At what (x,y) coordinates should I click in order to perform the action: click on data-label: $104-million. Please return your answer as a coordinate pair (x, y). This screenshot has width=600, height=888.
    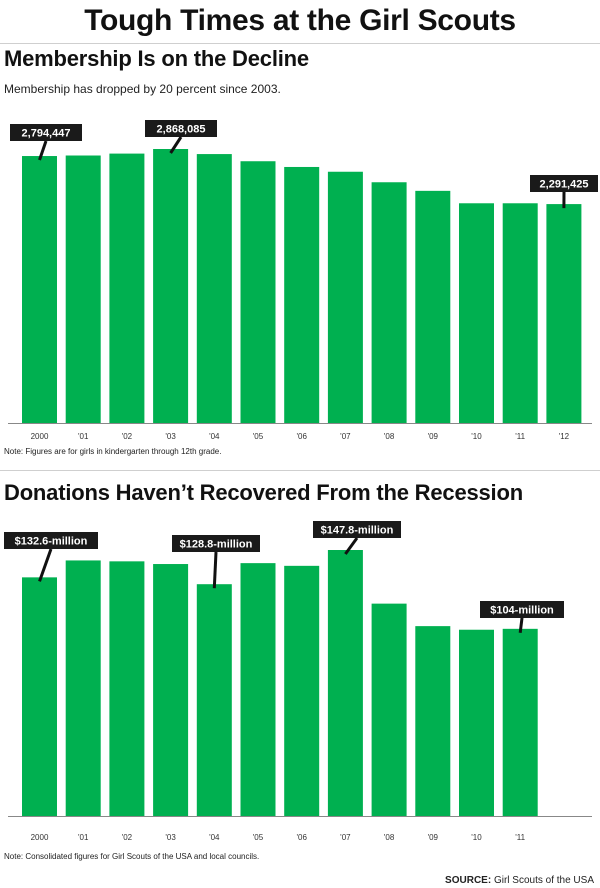
    Looking at the image, I should click on (522, 611).